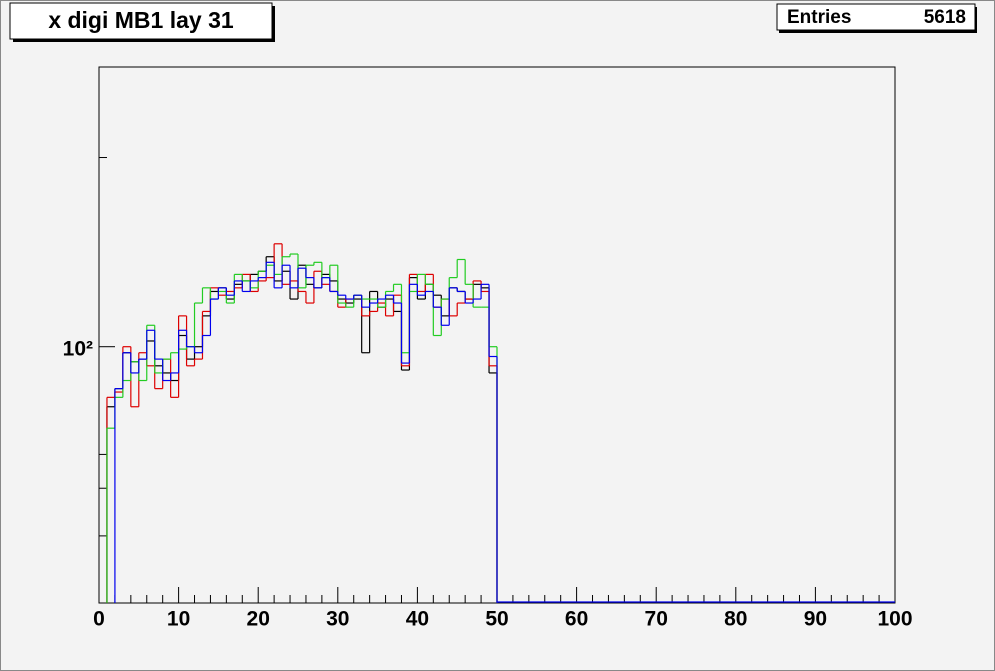 This screenshot has width=995, height=671. What do you see at coordinates (417, 619) in the screenshot?
I see `x-tick-label: 40` at bounding box center [417, 619].